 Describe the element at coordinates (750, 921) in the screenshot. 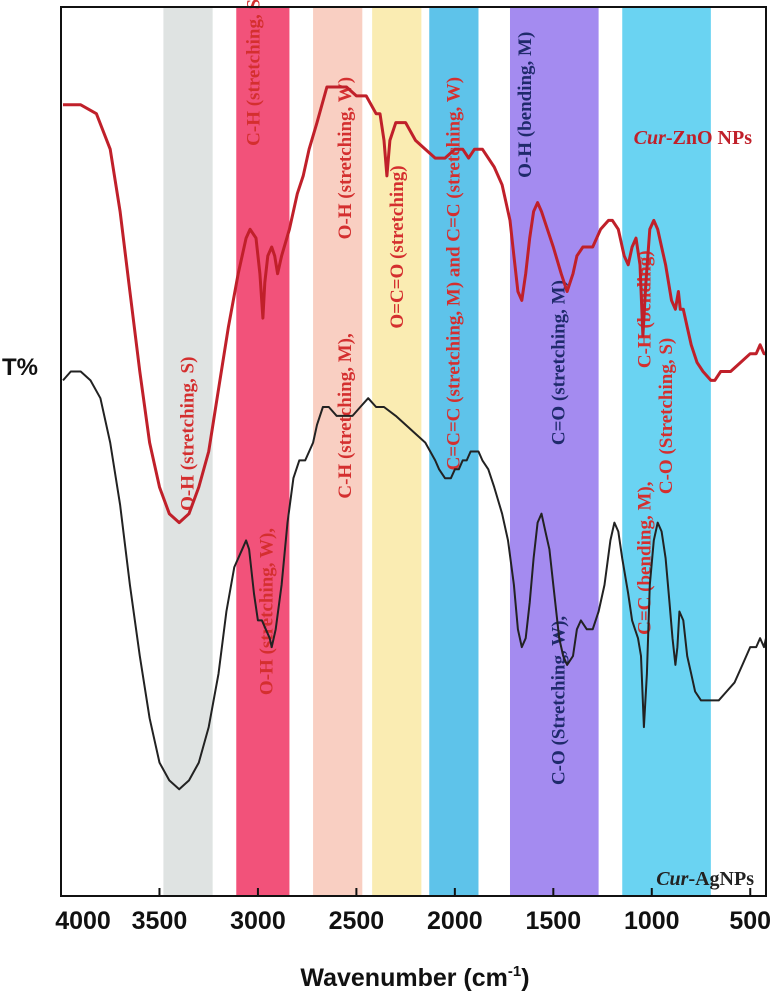

I see `x-tick-label-7: 500` at that location.